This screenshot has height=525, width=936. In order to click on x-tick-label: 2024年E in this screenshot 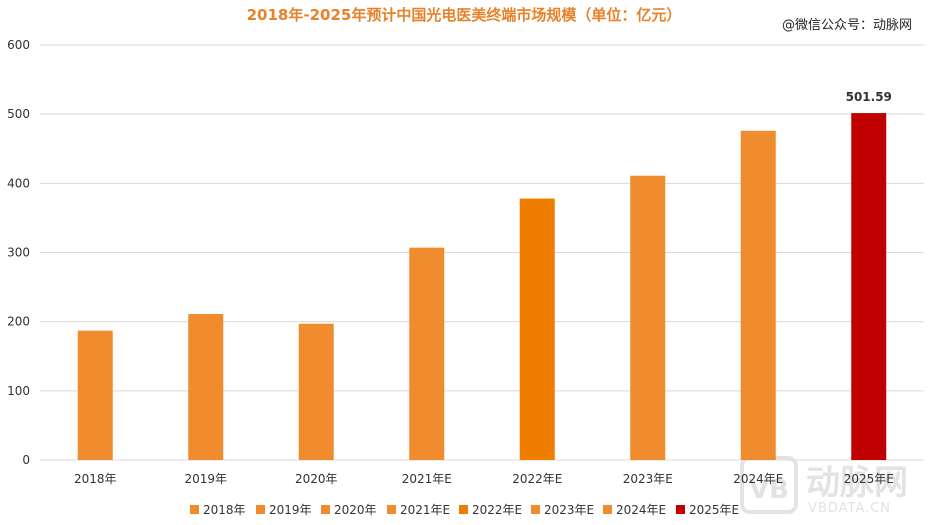, I will do `click(758, 479)`.